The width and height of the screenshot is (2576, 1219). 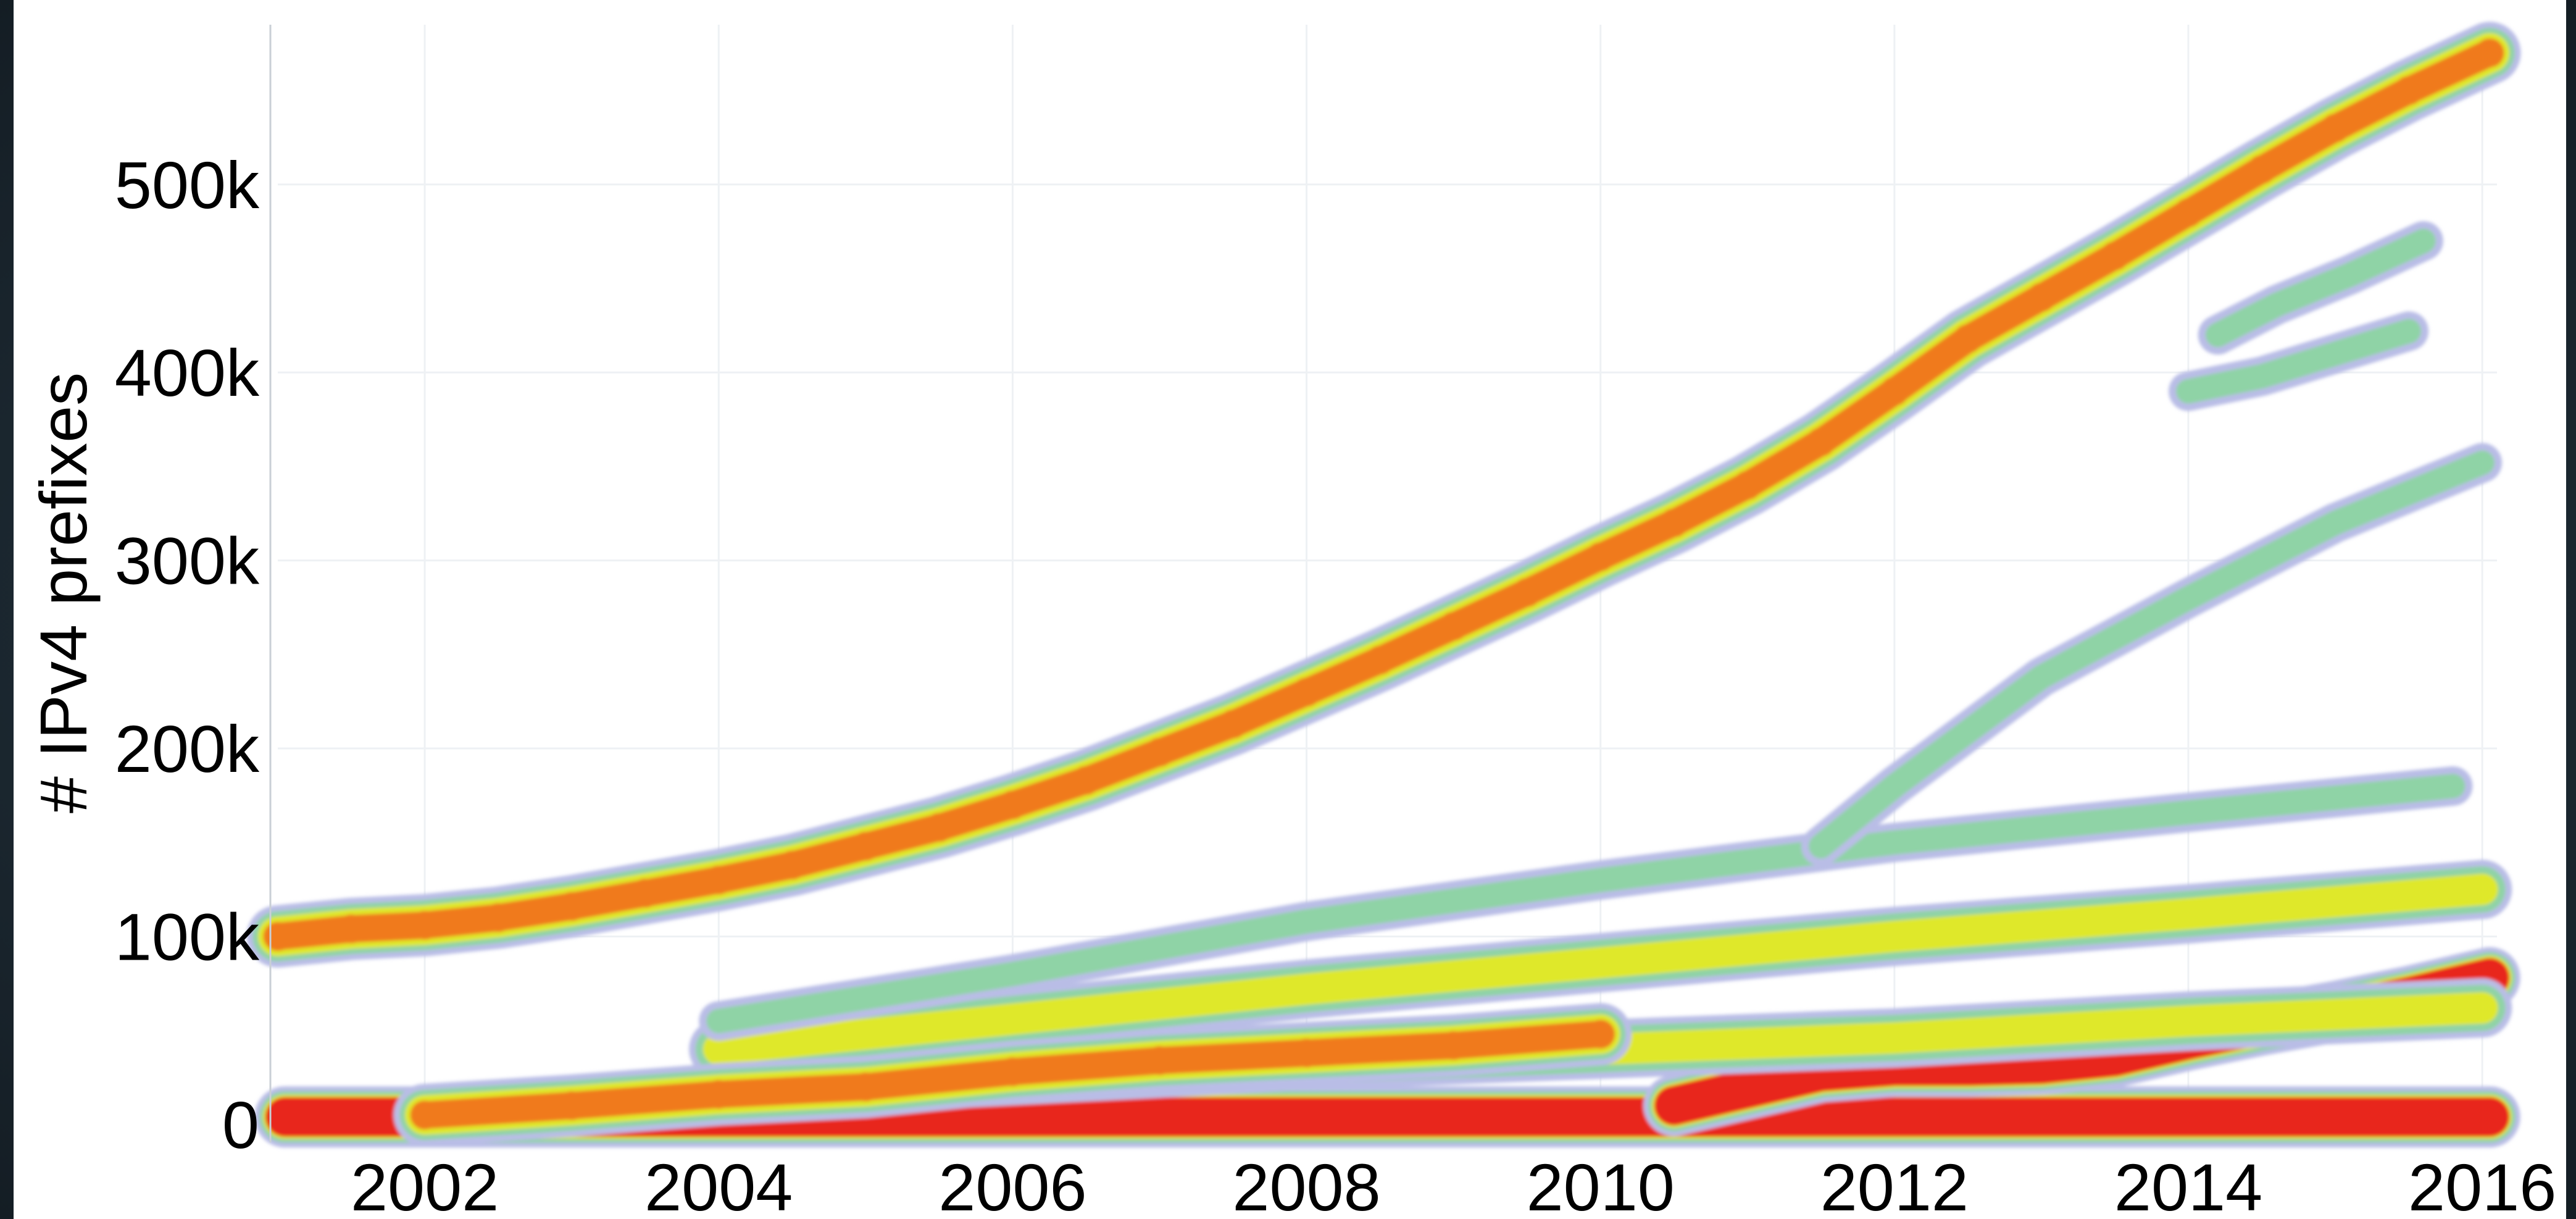 I want to click on x-tick-label: 2016, so click(x=2482, y=1184).